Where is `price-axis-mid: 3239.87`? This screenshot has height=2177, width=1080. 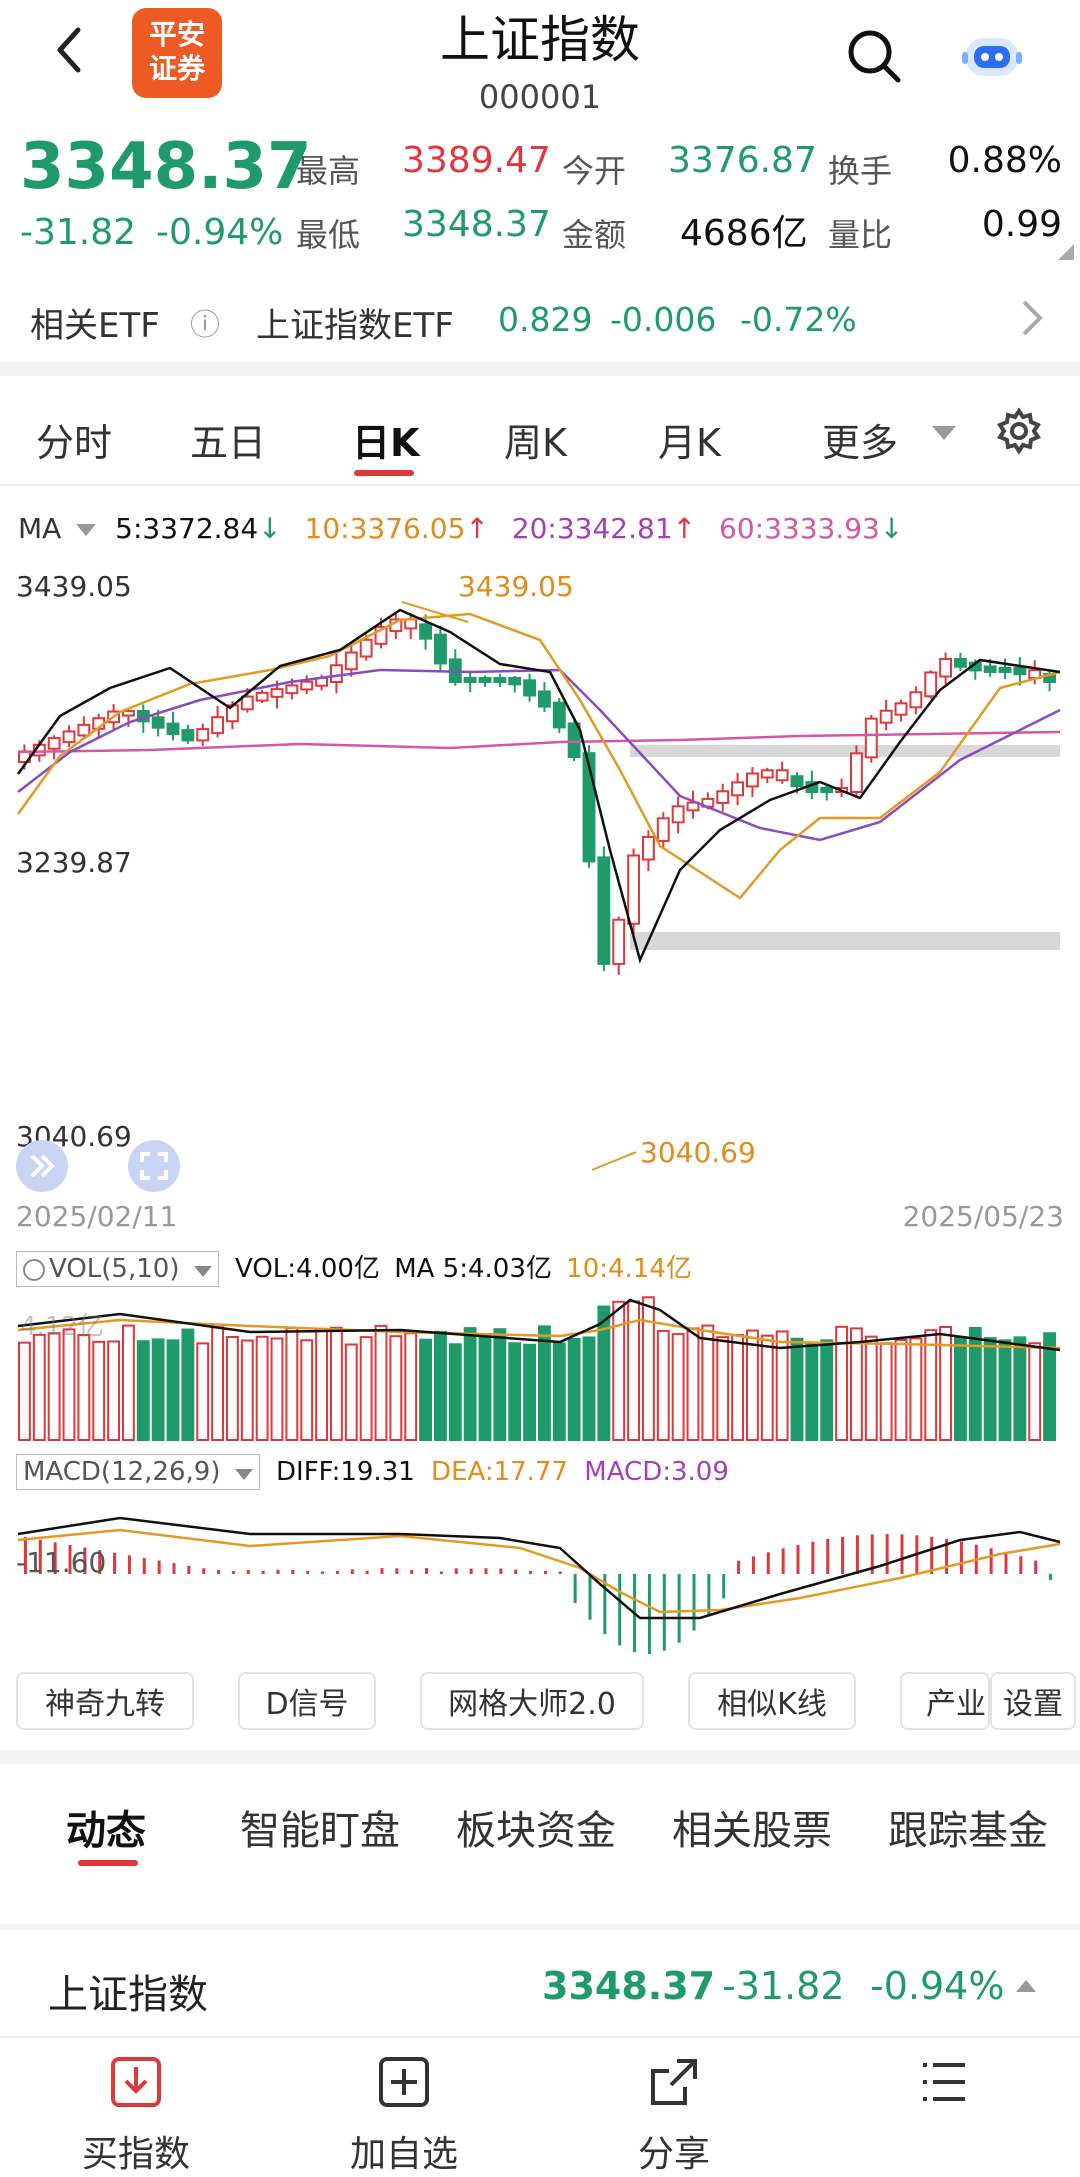
price-axis-mid: 3239.87 is located at coordinates (74, 862).